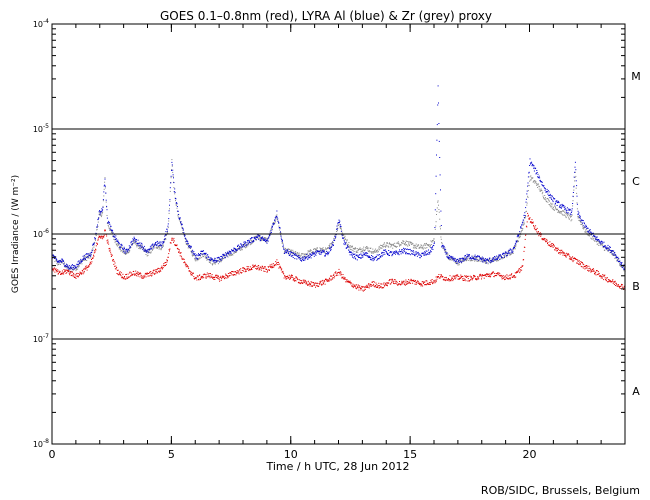  What do you see at coordinates (636, 181) in the screenshot?
I see `class-label-c: C` at bounding box center [636, 181].